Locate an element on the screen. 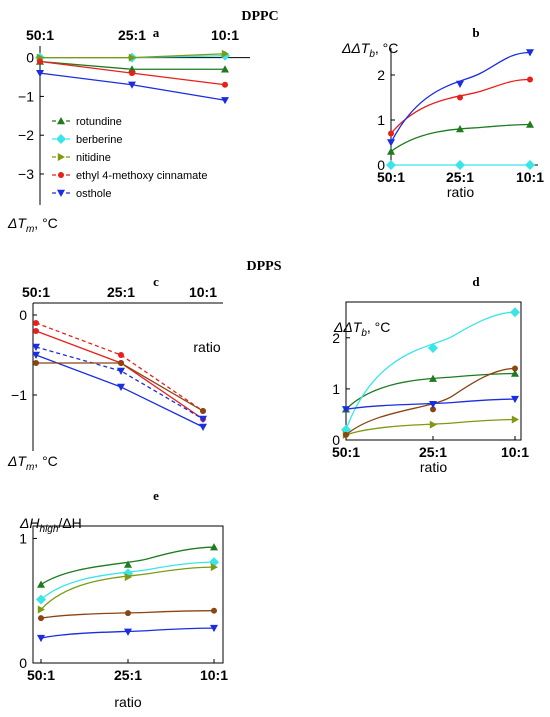  panel-a: 0 −1 −2 −3 50:1 25:1 10:1 ΔTm, °C is located at coordinates (128, 131).